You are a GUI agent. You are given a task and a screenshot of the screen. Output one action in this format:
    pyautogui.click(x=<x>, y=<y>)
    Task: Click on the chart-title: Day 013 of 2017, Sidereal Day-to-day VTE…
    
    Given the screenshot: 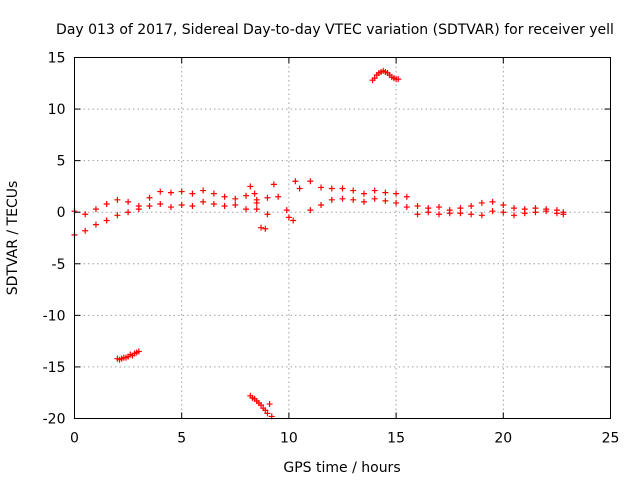 What is the action you would take?
    pyautogui.click(x=335, y=30)
    